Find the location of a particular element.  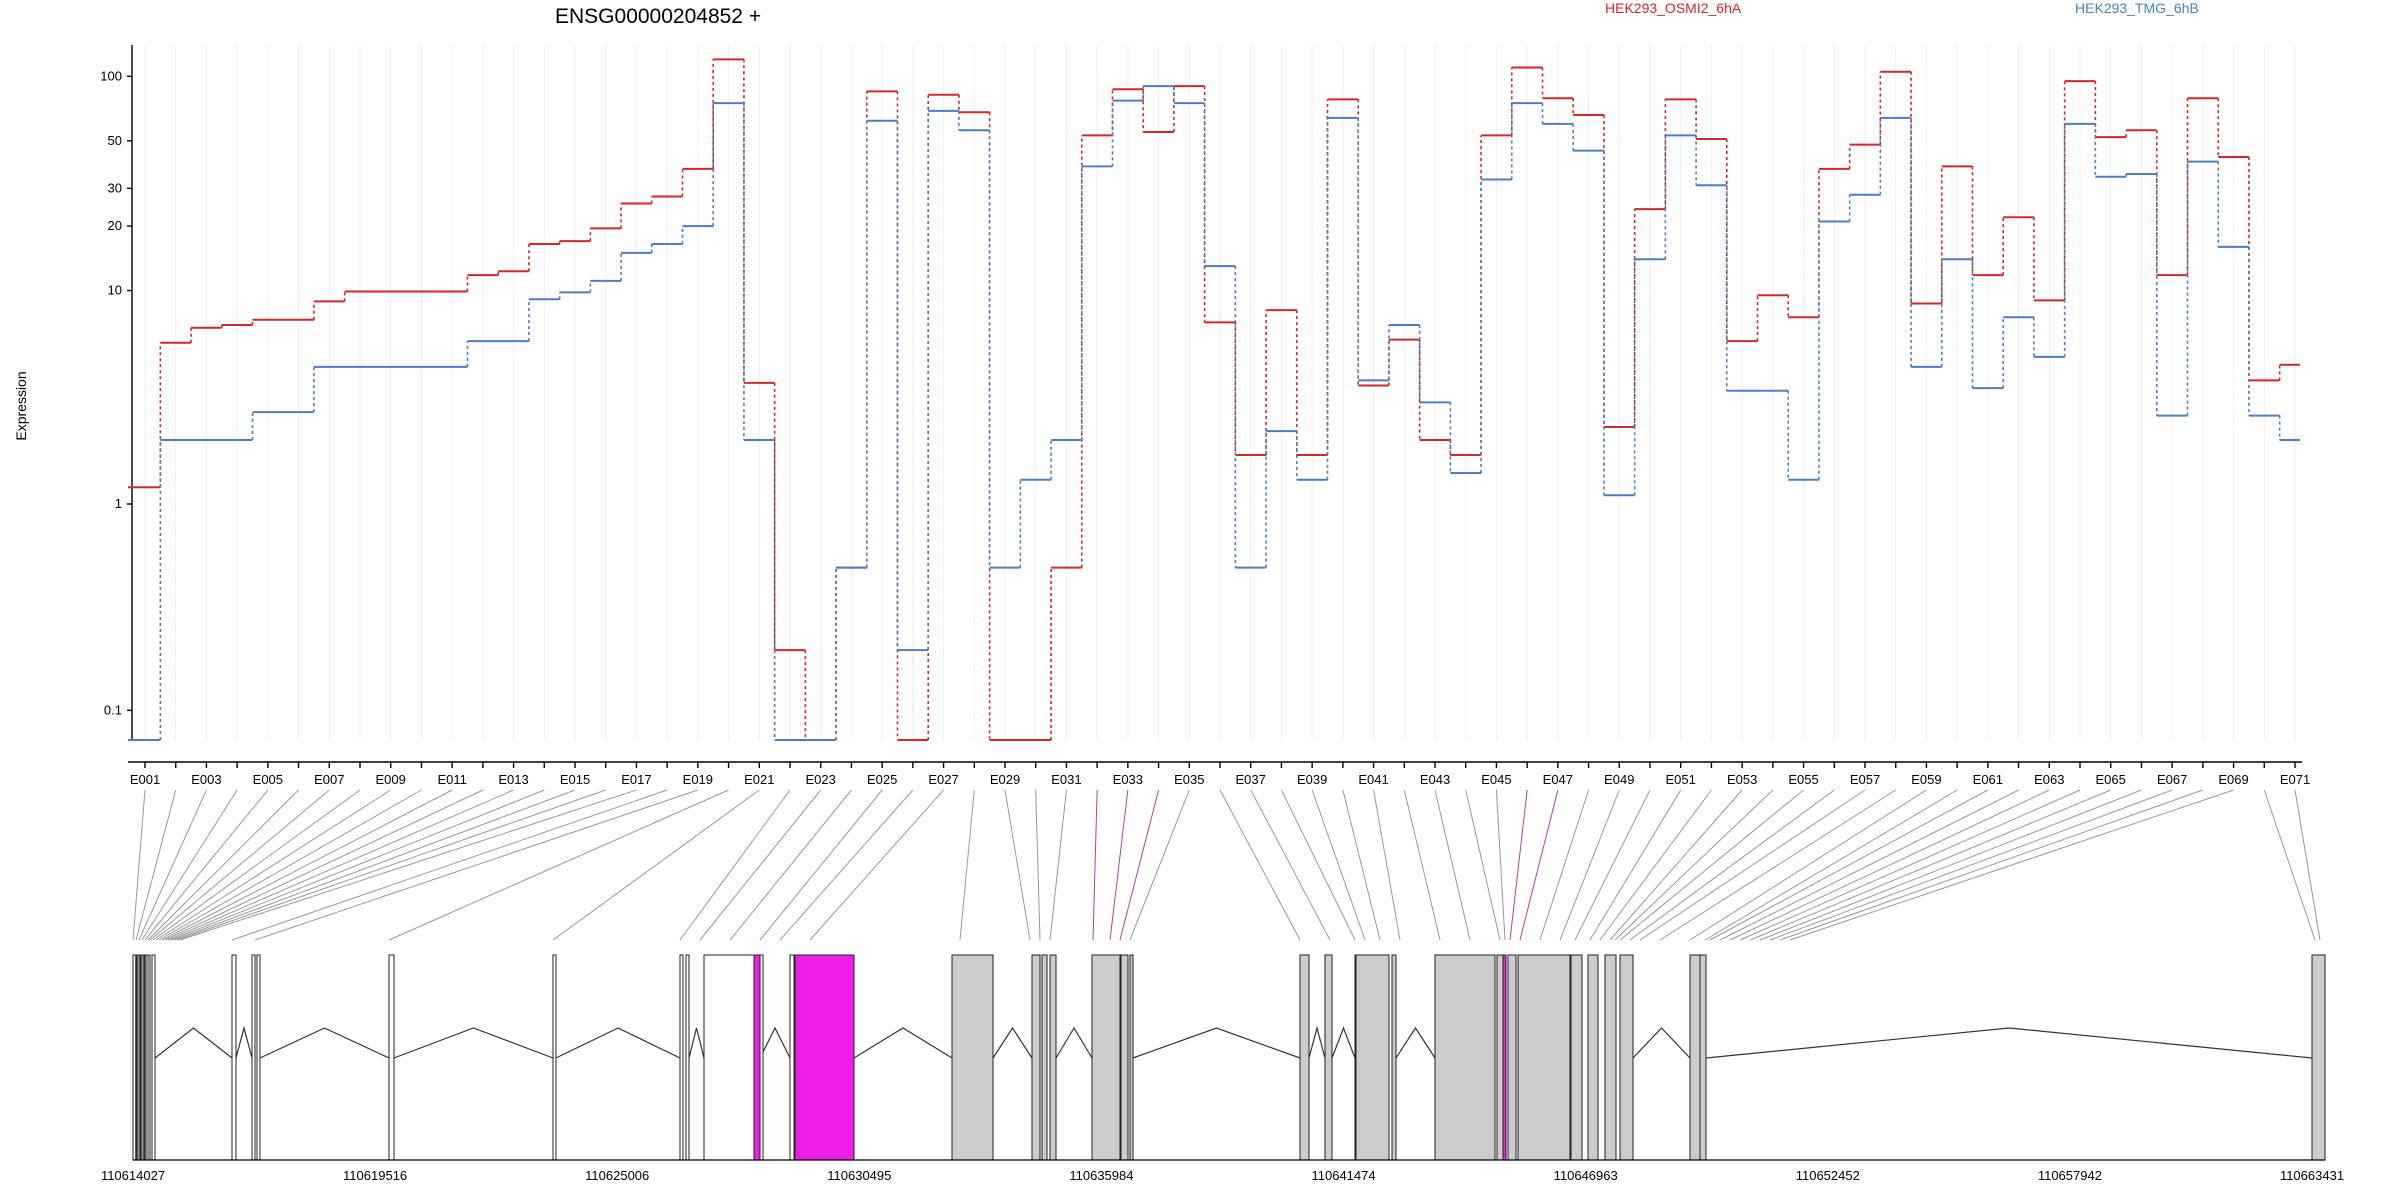

coordinate-label: 110630495 is located at coordinates (859, 1175).